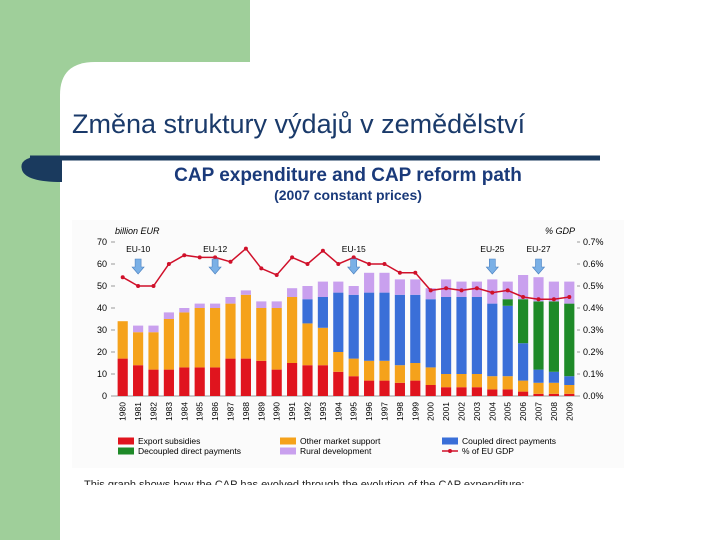 The height and width of the screenshot is (545, 720). I want to click on annotation-arrow, so click(215, 266).